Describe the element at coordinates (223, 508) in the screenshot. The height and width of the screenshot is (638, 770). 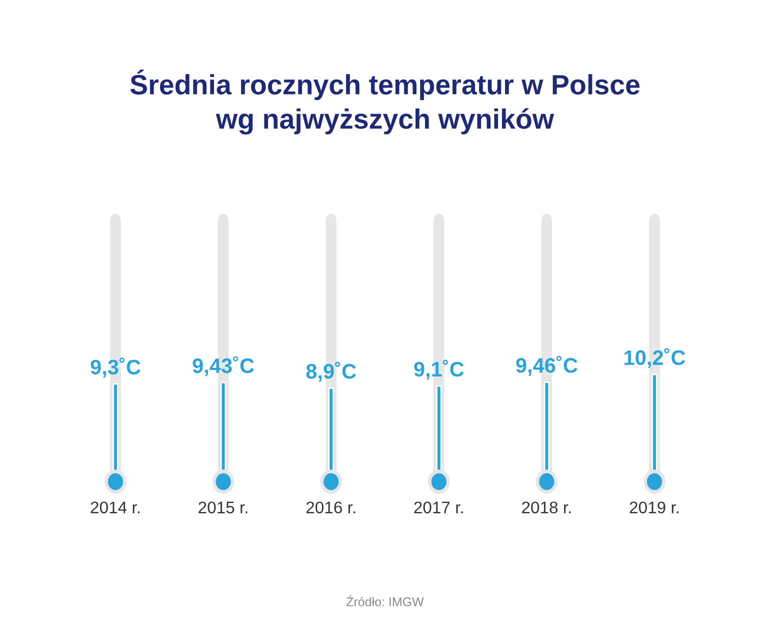
I see `x-tick-label: 2015 r.` at that location.